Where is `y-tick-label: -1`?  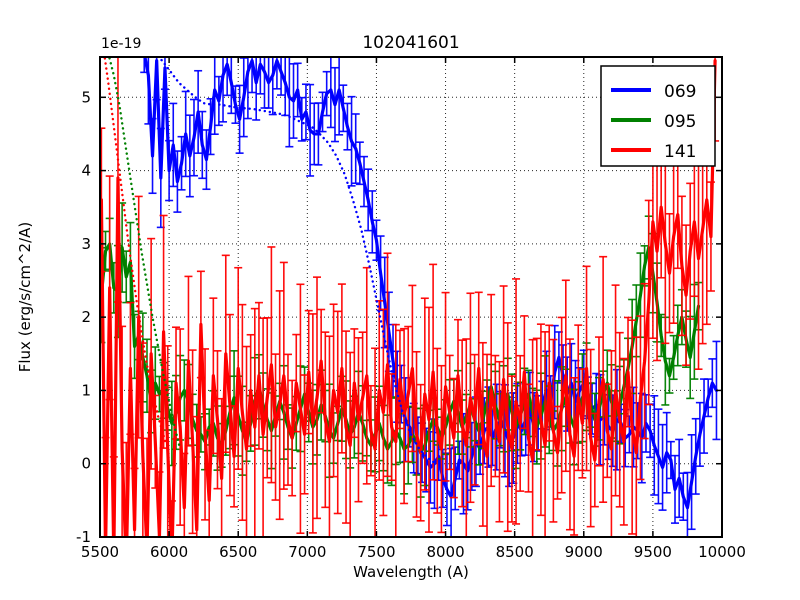
y-tick-label: -1 is located at coordinates (83, 537).